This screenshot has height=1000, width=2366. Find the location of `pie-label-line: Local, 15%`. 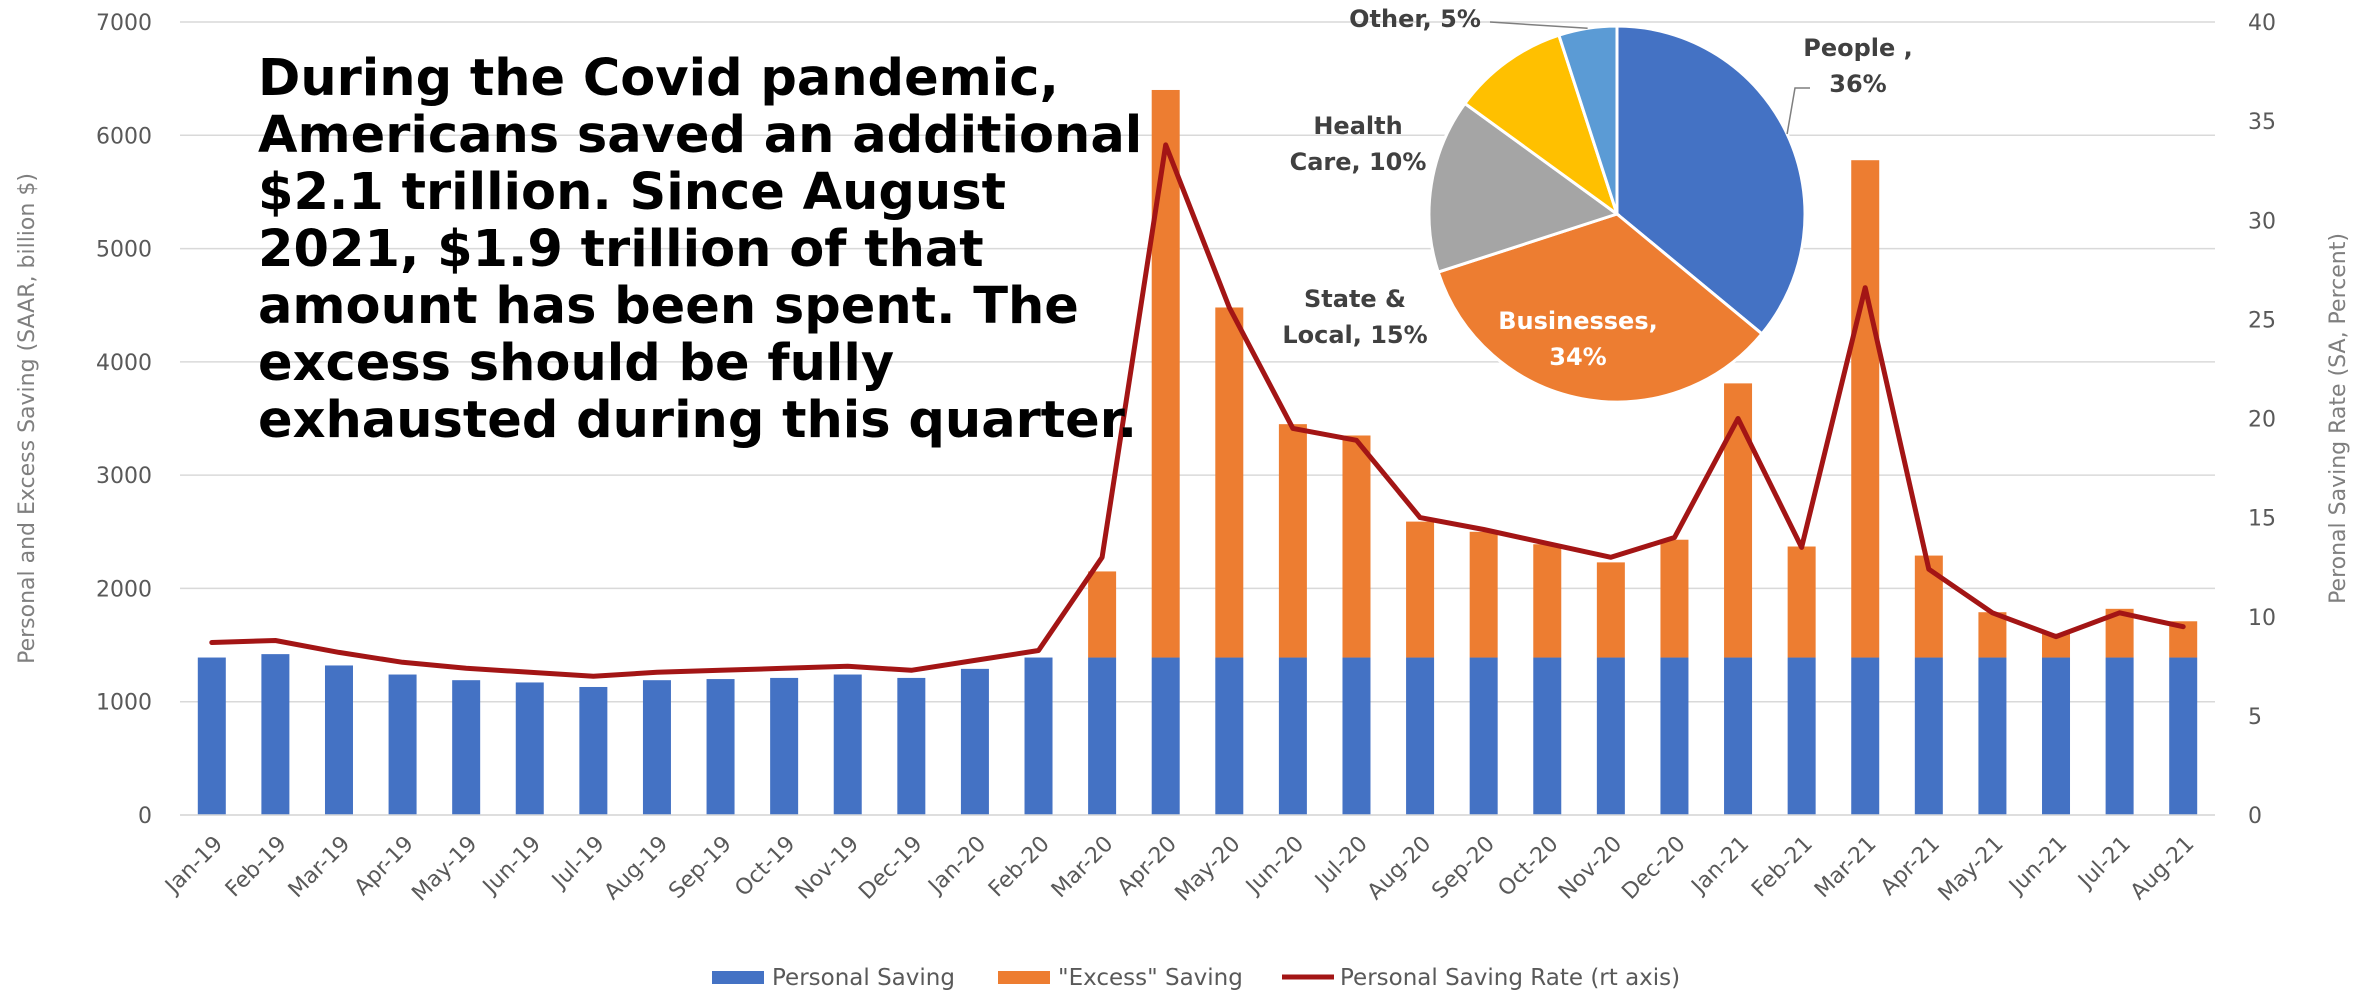

pie-label-line: Local, 15% is located at coordinates (1354, 335).